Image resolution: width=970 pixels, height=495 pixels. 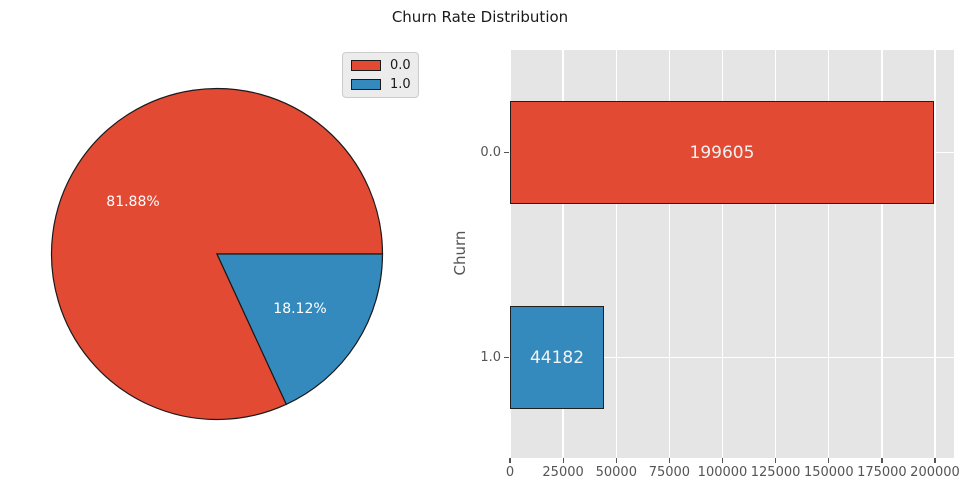 I want to click on y-axis-label: Churn, so click(x=460, y=253).